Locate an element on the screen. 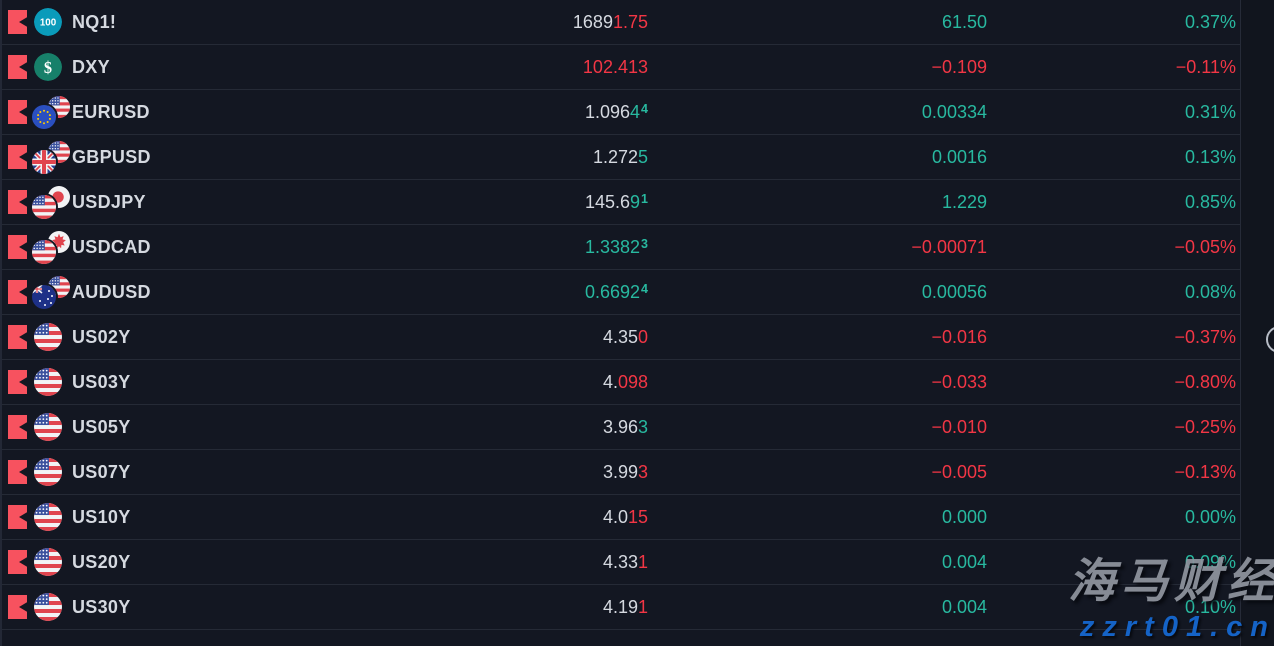 The width and height of the screenshot is (1274, 646). watchlist-row: EURUSD 1.09644 0.00334 0.31% is located at coordinates (621, 112).